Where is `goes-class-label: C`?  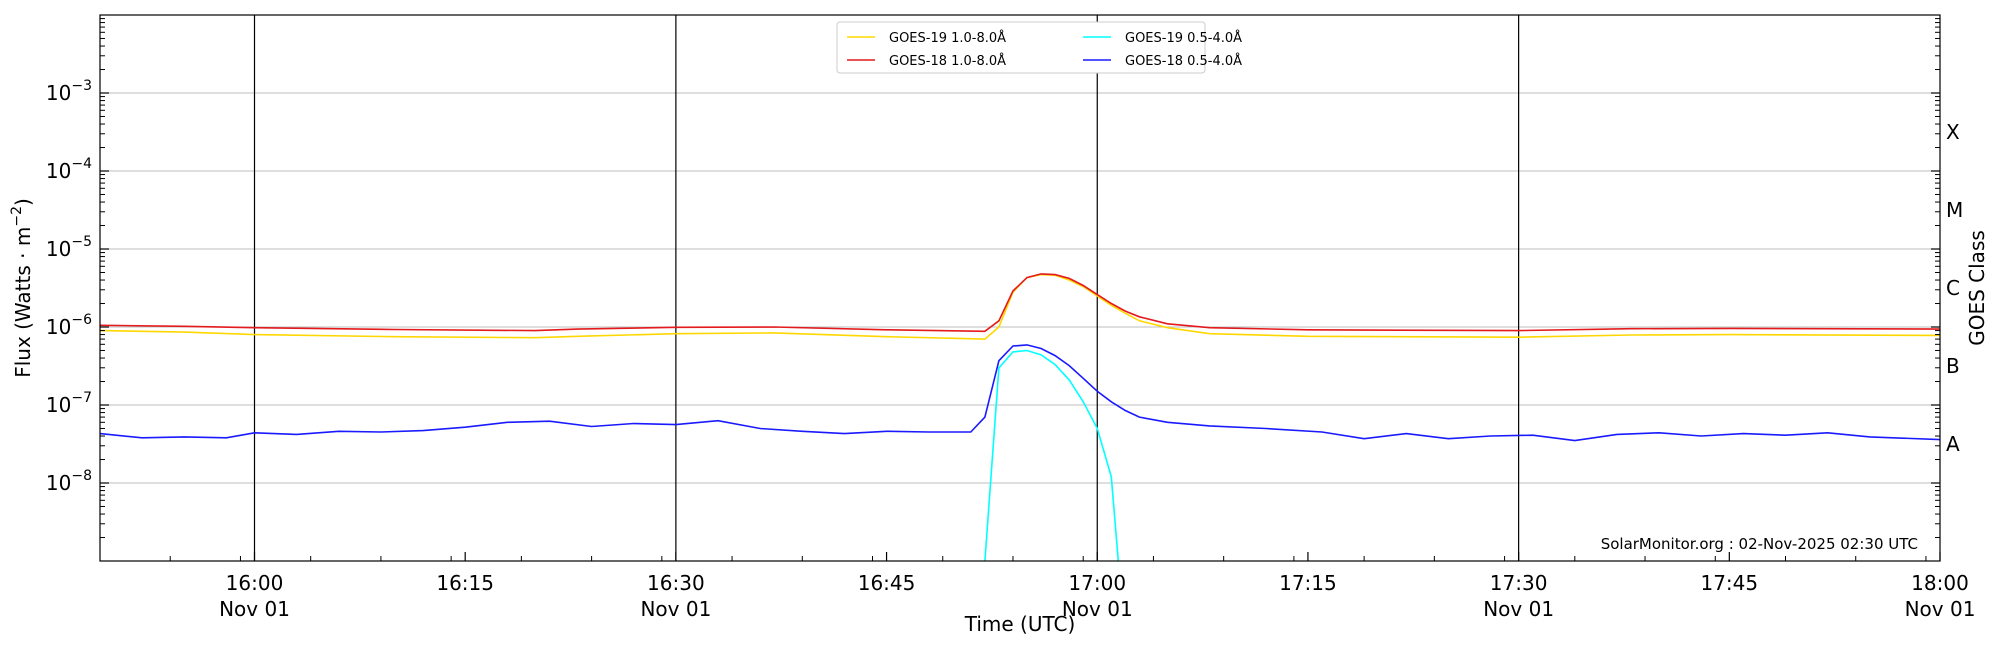 goes-class-label: C is located at coordinates (1953, 288).